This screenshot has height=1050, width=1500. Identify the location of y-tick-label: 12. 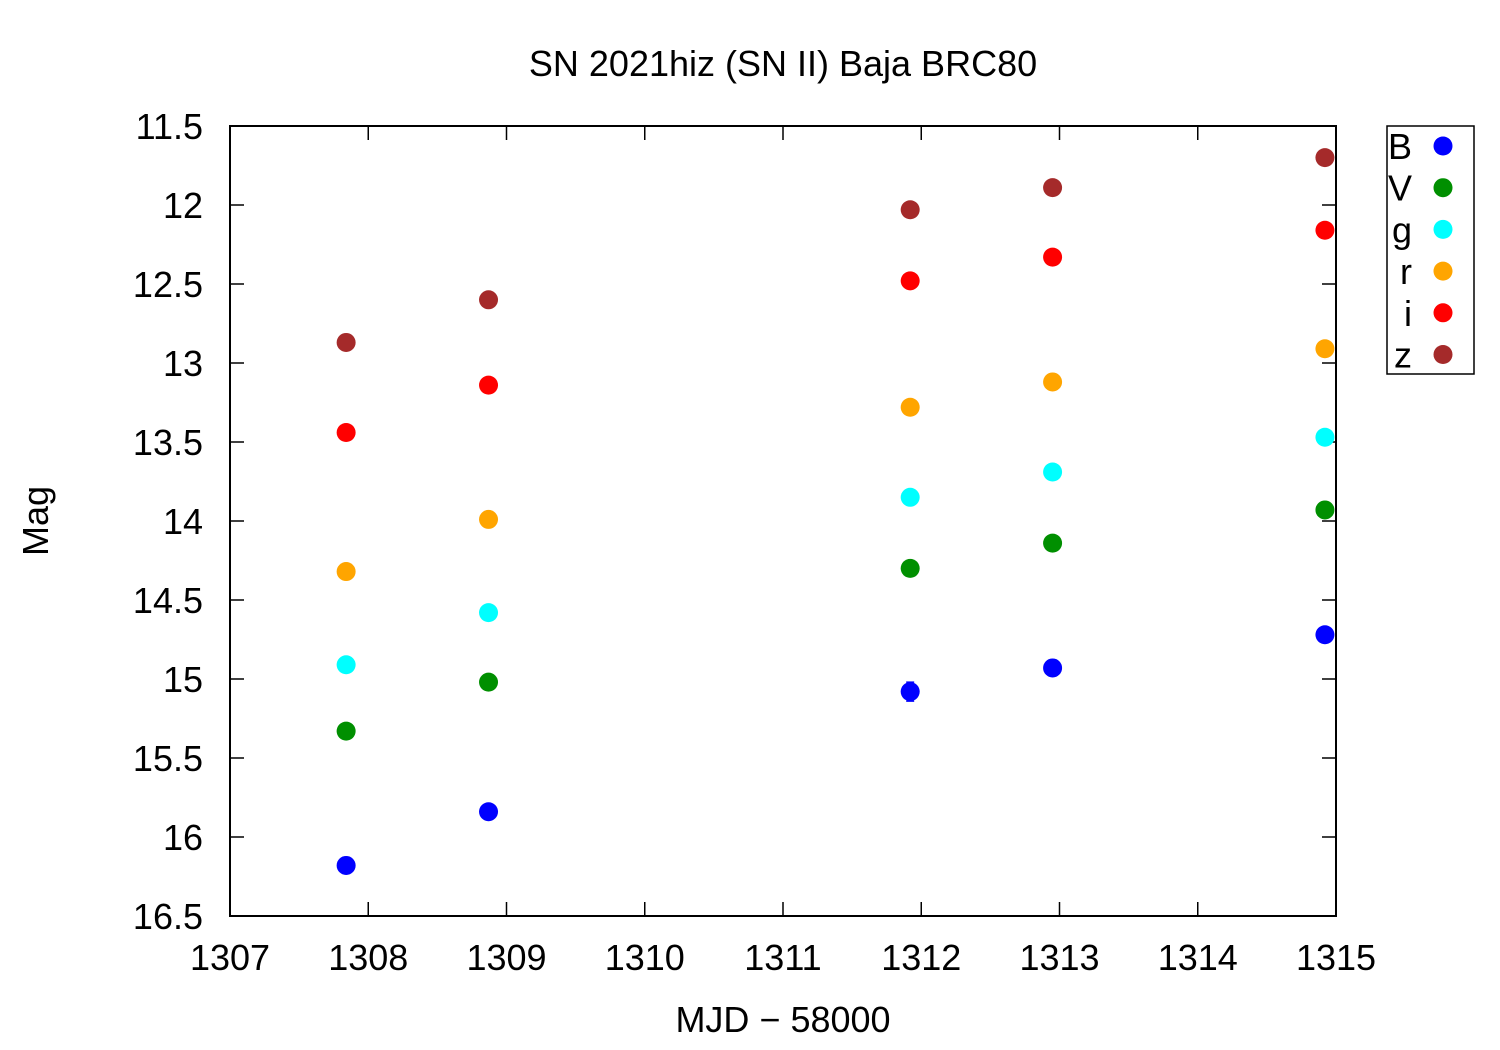
(183, 205).